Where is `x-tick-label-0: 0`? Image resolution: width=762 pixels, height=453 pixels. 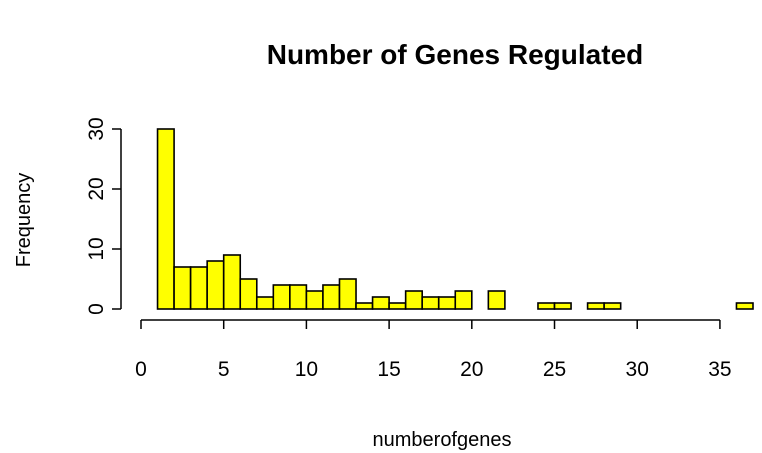
x-tick-label-0: 0 is located at coordinates (141, 369).